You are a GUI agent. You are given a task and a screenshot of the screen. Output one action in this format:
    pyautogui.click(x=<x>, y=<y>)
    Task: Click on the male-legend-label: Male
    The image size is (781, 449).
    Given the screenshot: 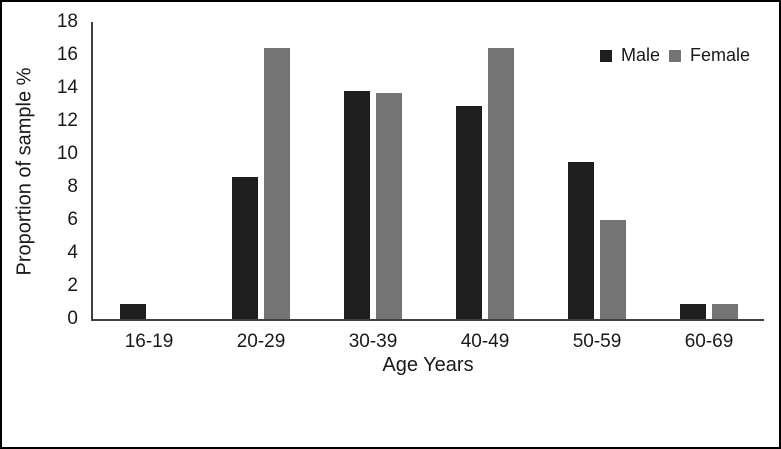 What is the action you would take?
    pyautogui.click(x=641, y=55)
    